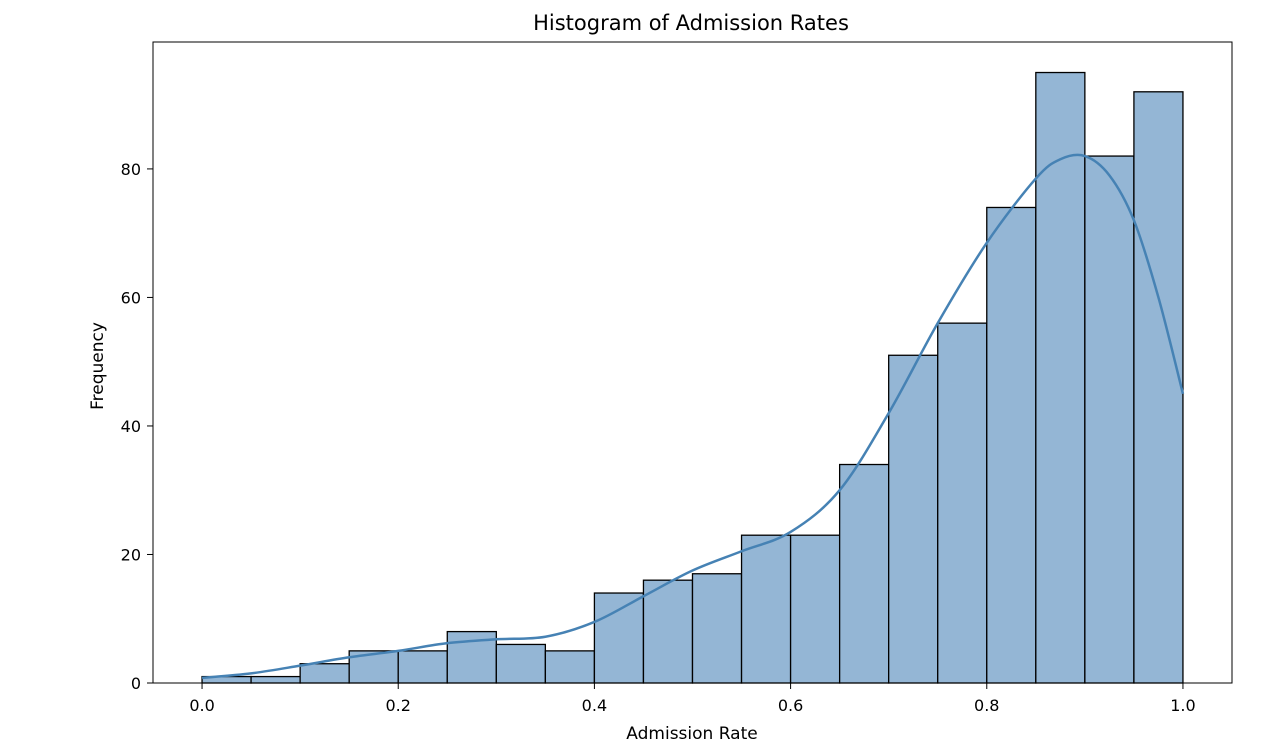  I want to click on y-tick-label: 80, so click(131, 169).